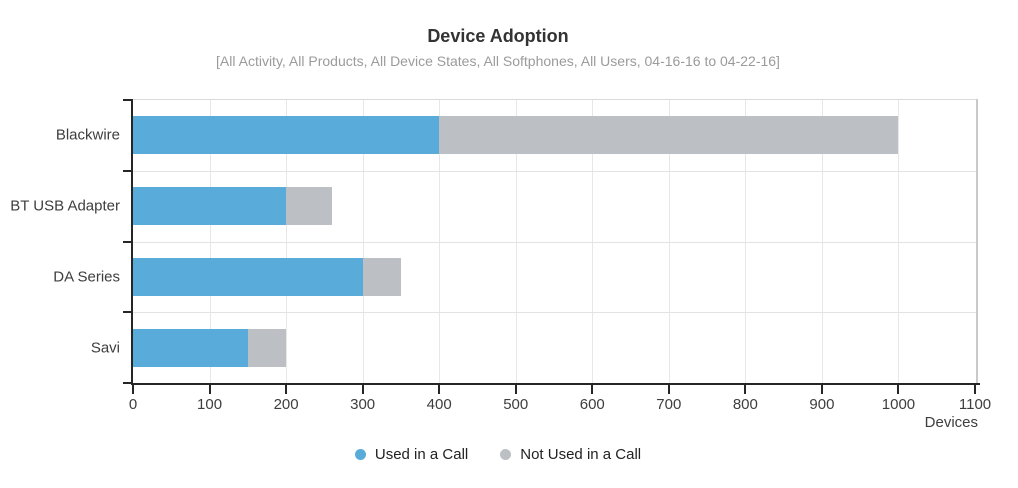  I want to click on x-tick-label: 800, so click(745, 404).